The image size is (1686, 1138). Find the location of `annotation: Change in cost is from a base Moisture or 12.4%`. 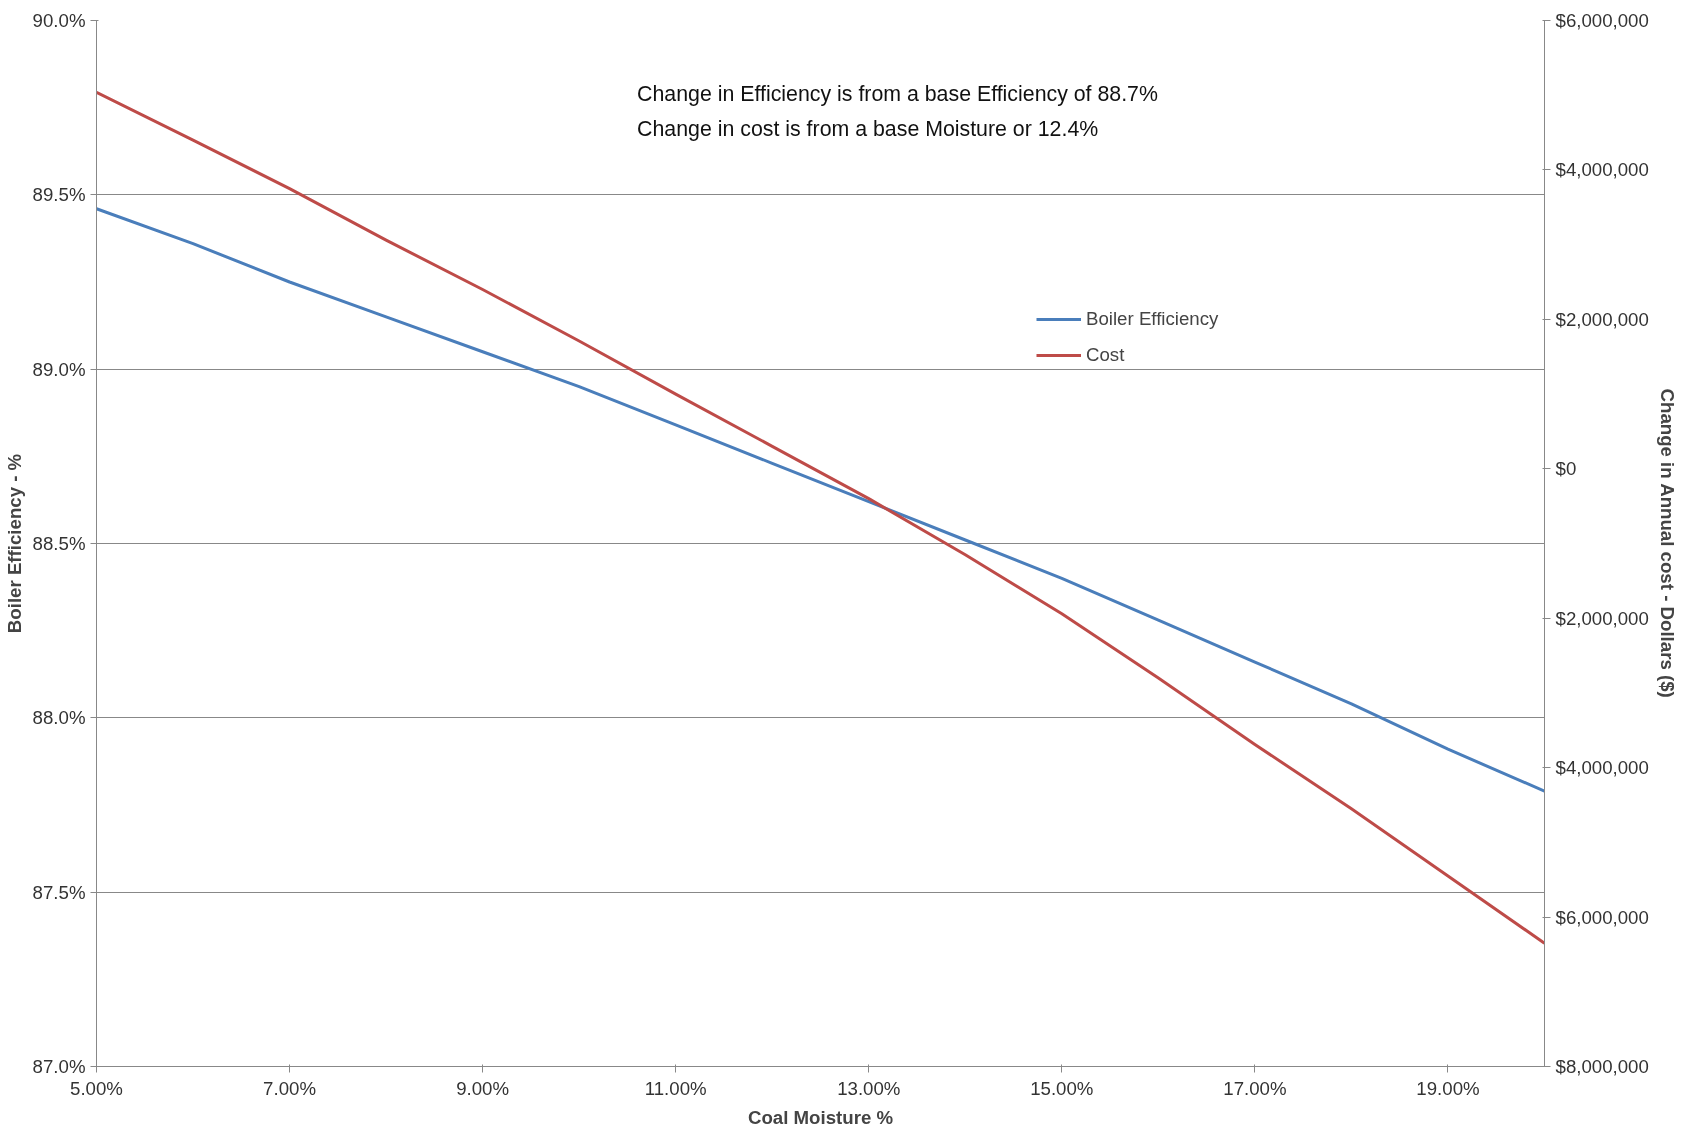

annotation: Change in cost is from a base Moisture or 12.4% is located at coordinates (868, 129).